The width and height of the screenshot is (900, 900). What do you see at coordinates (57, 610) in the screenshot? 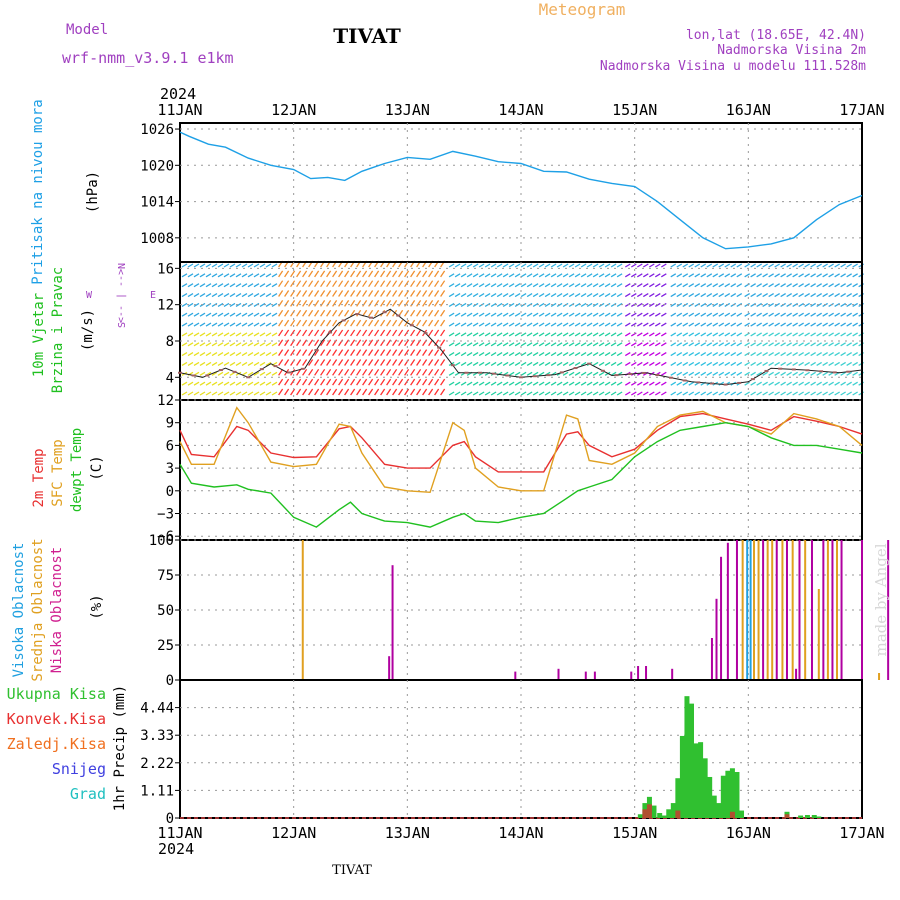
I see `low-cloud-label: Niska Oblacnost` at bounding box center [57, 610].